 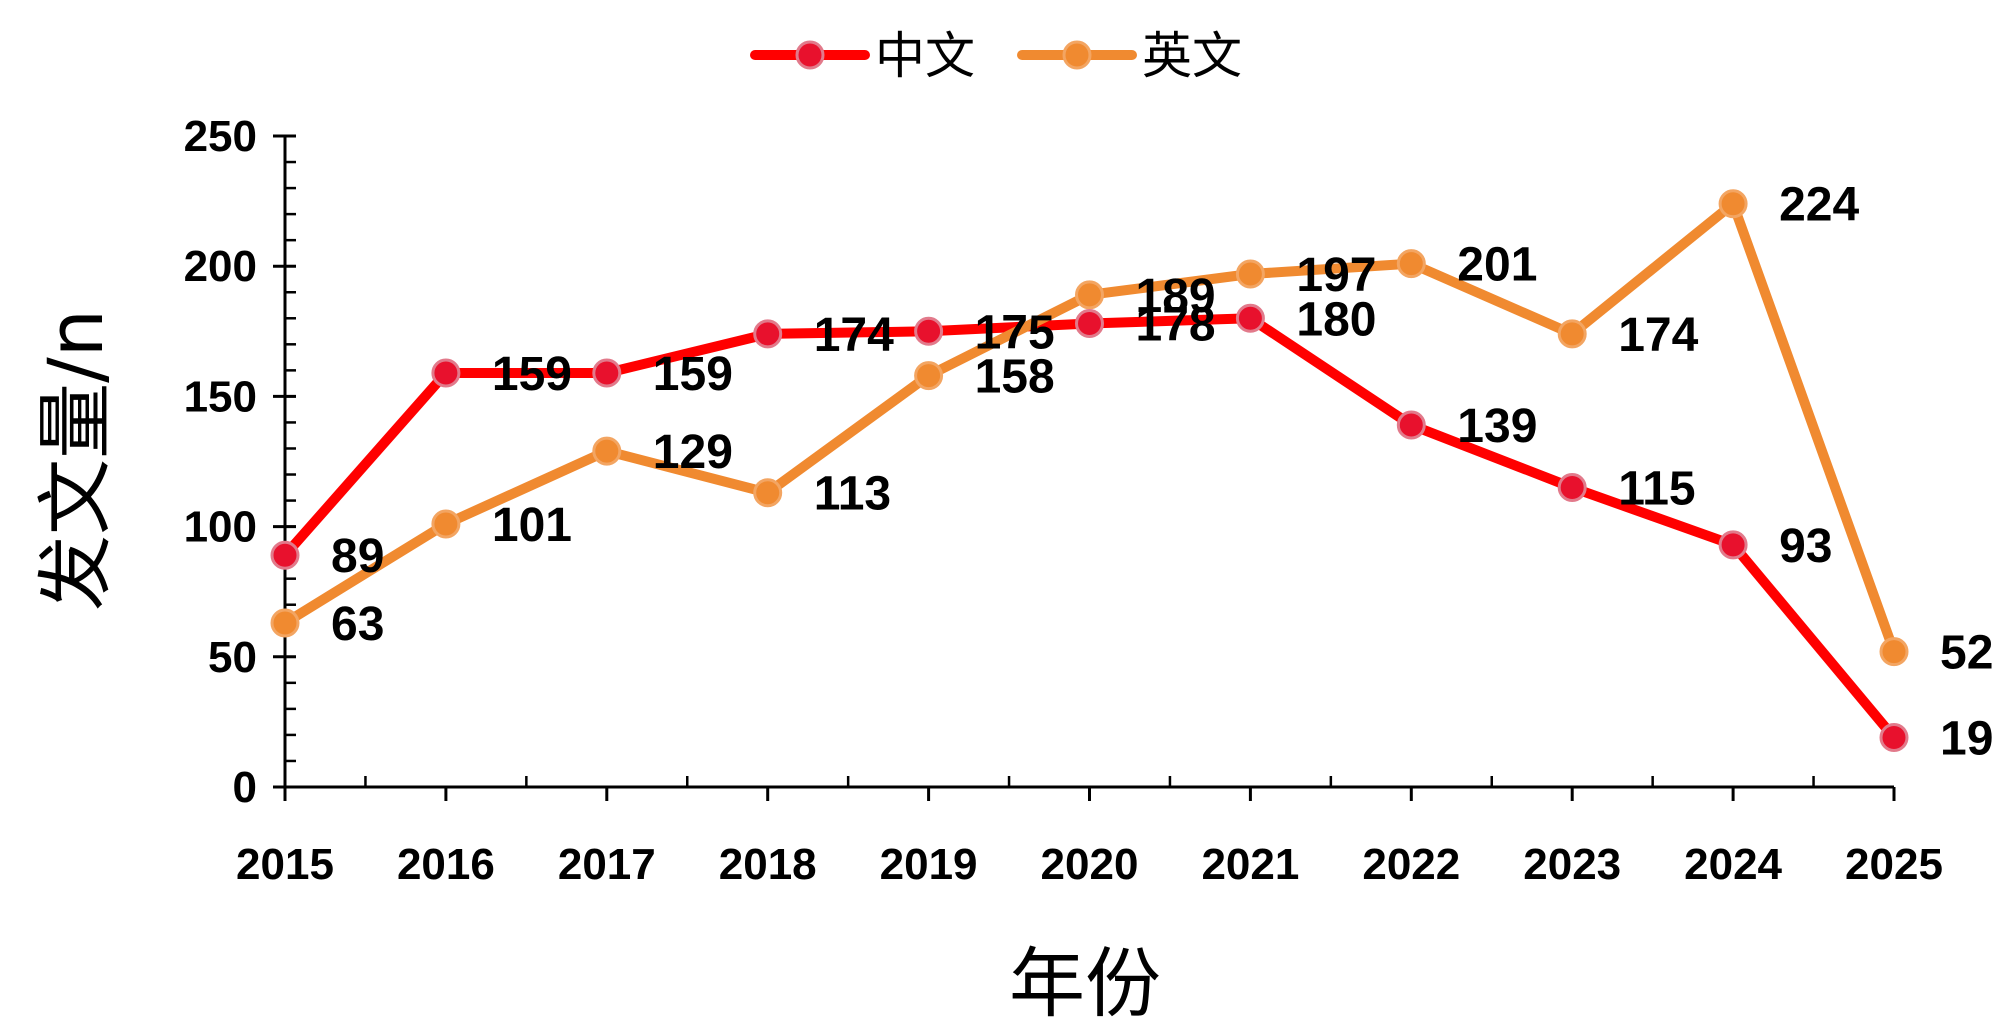 I want to click on data-label-chinese: 93, so click(x=1805, y=546).